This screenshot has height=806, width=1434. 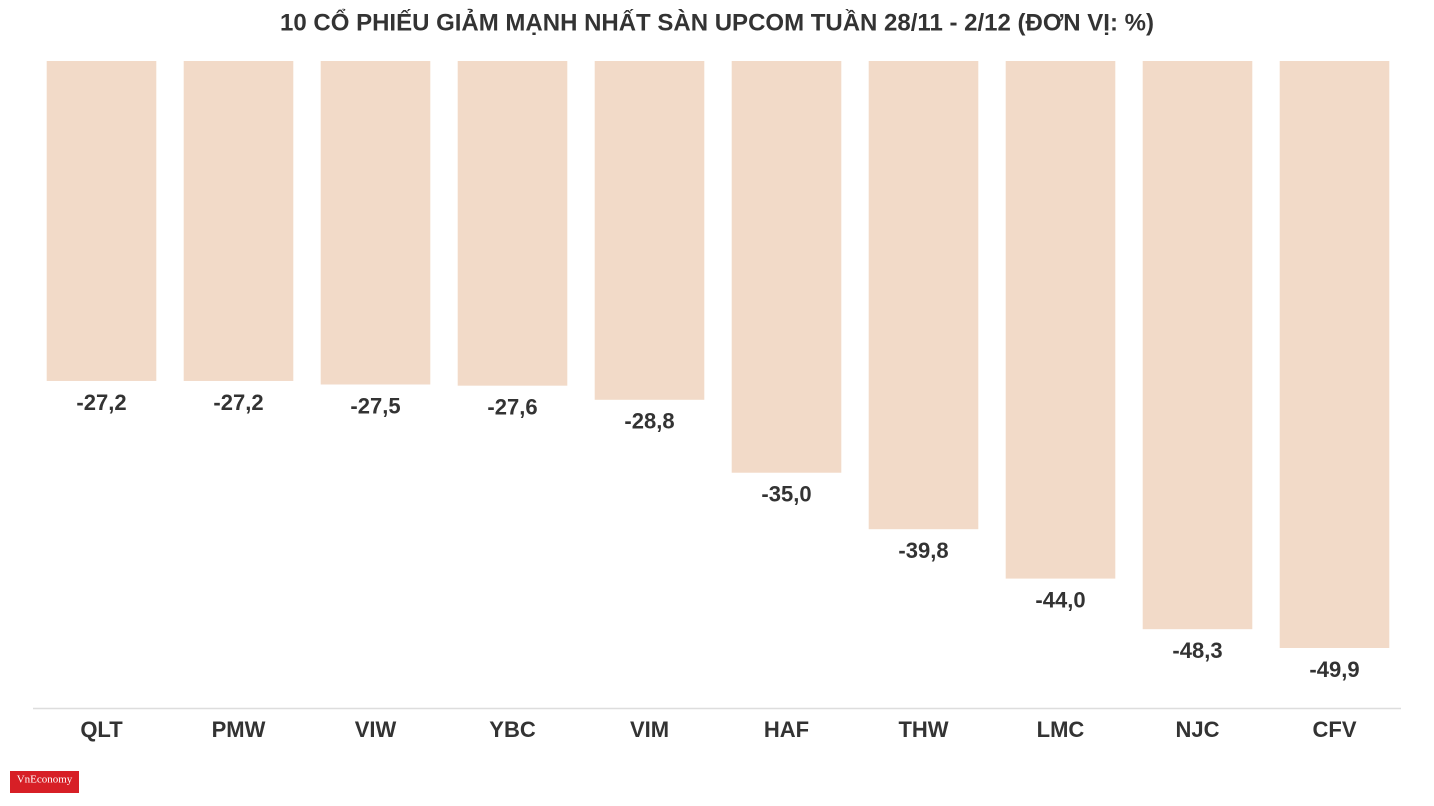 I want to click on x-tick-label: LMC, so click(x=1061, y=729).